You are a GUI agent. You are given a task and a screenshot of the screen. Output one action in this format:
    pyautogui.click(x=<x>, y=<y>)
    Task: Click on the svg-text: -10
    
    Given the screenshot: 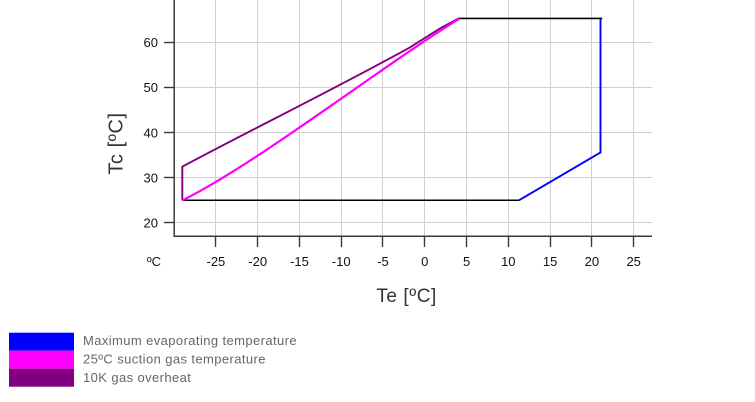 What is the action you would take?
    pyautogui.click(x=341, y=261)
    